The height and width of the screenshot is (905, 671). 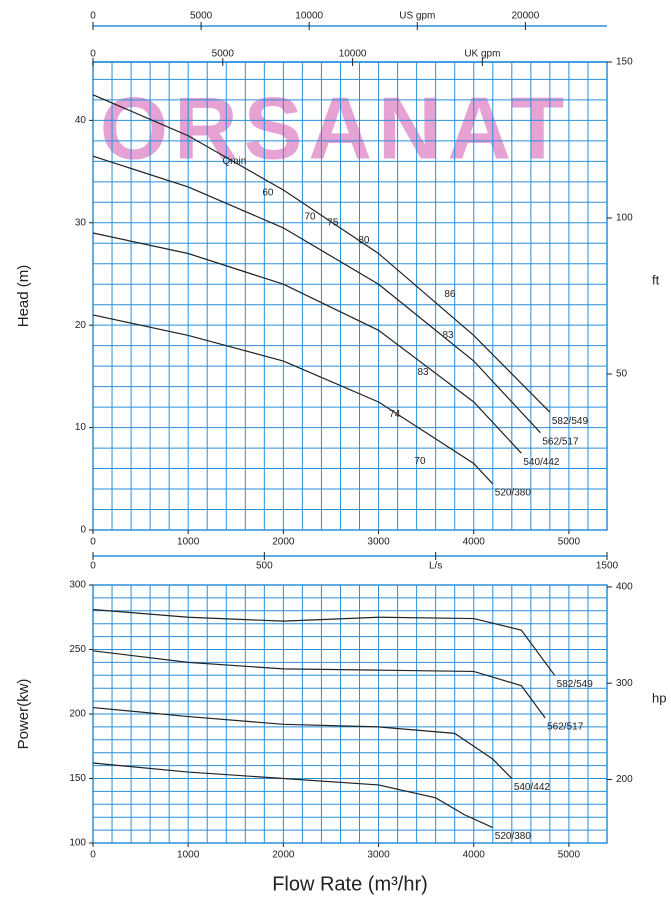 I want to click on y2-tick-label: 150, so click(x=624, y=62).